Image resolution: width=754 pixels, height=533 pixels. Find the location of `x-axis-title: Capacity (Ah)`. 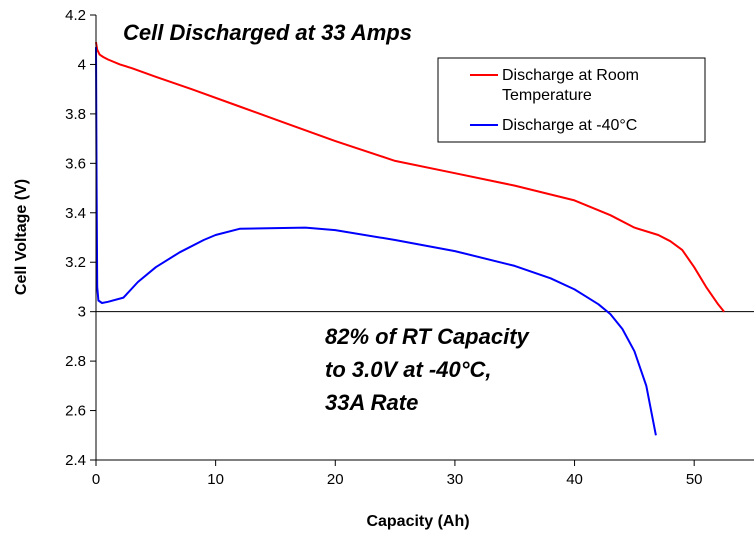

x-axis-title: Capacity (Ah) is located at coordinates (417, 521).